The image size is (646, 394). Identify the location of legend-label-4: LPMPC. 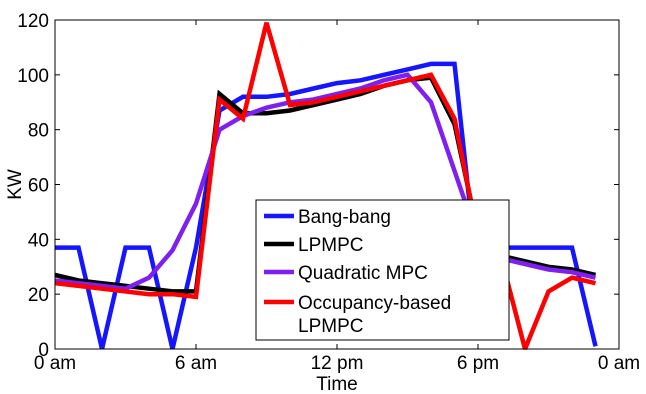
(330, 326).